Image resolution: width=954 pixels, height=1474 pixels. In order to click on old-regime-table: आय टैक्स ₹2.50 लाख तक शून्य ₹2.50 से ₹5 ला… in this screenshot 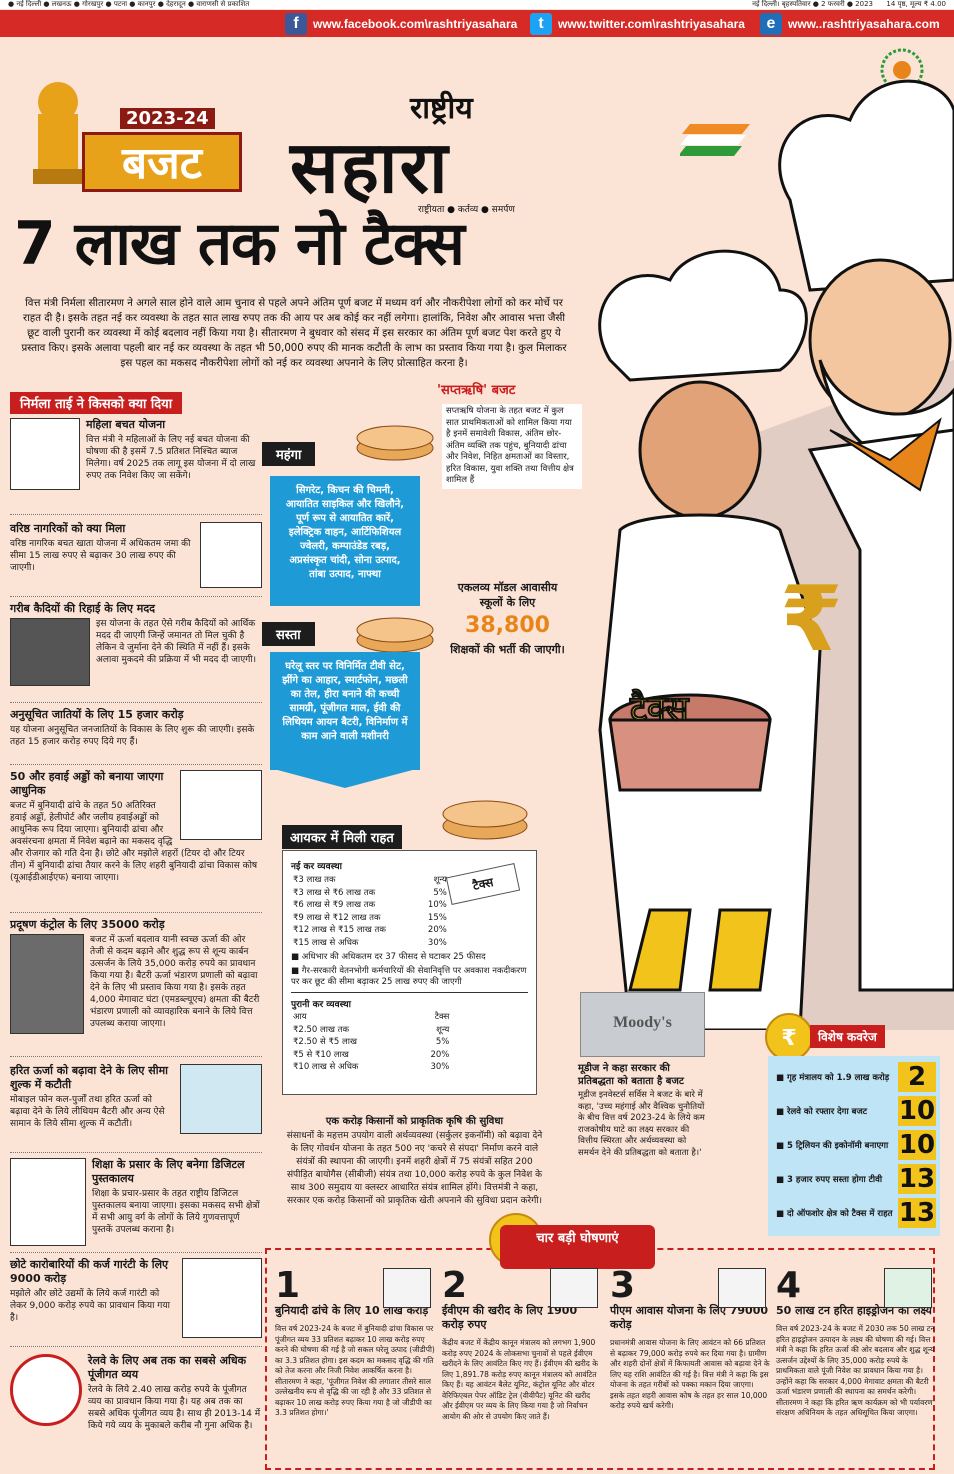, I will do `click(371, 1042)`.